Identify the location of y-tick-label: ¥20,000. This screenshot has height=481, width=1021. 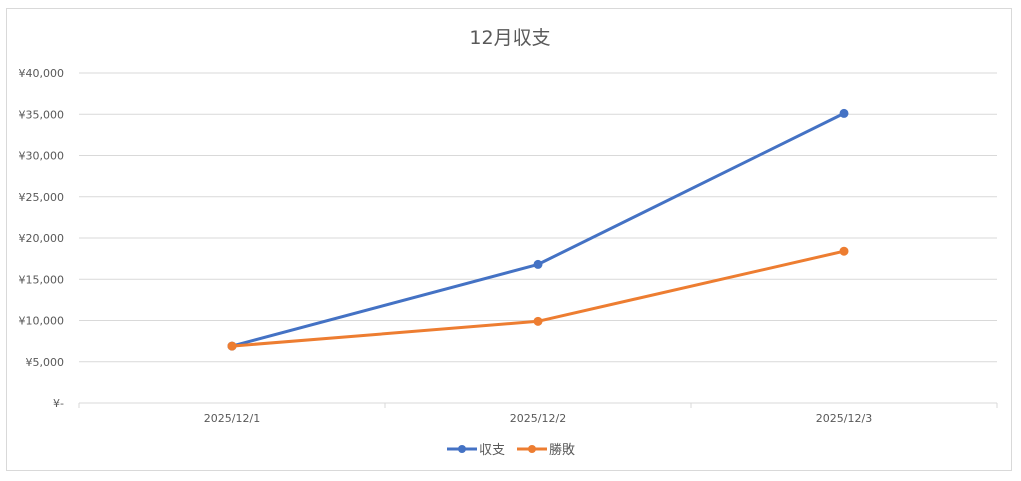
(42, 238).